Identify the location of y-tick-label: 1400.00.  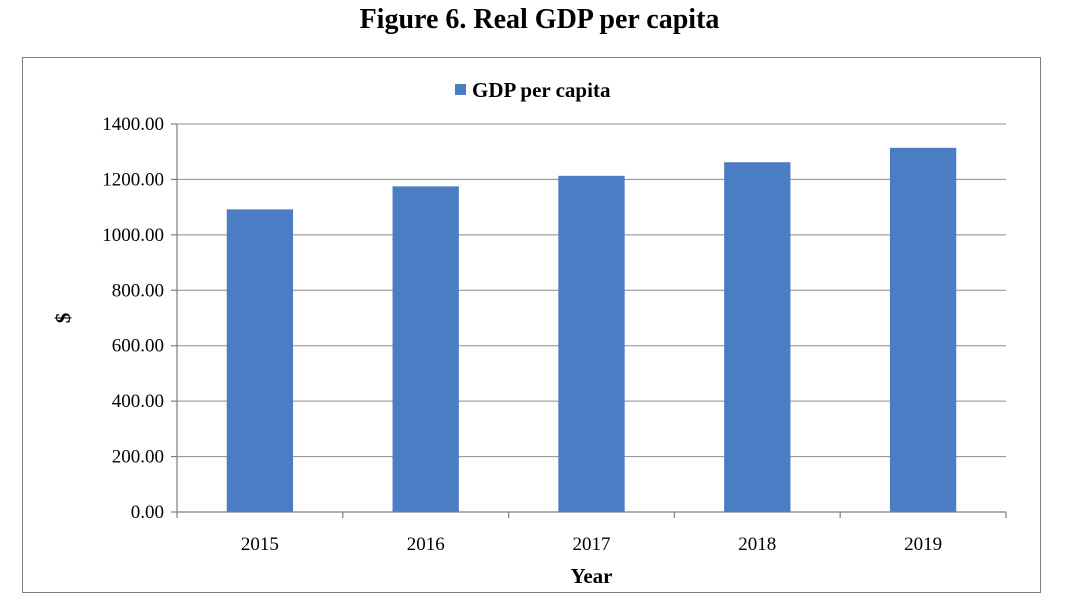
(133, 124).